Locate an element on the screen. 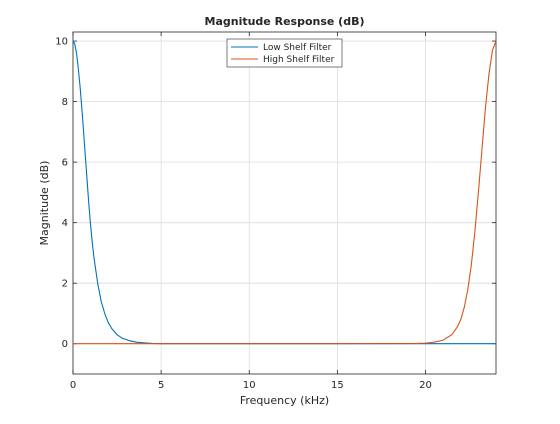  x-tick-label: 15 is located at coordinates (337, 385).